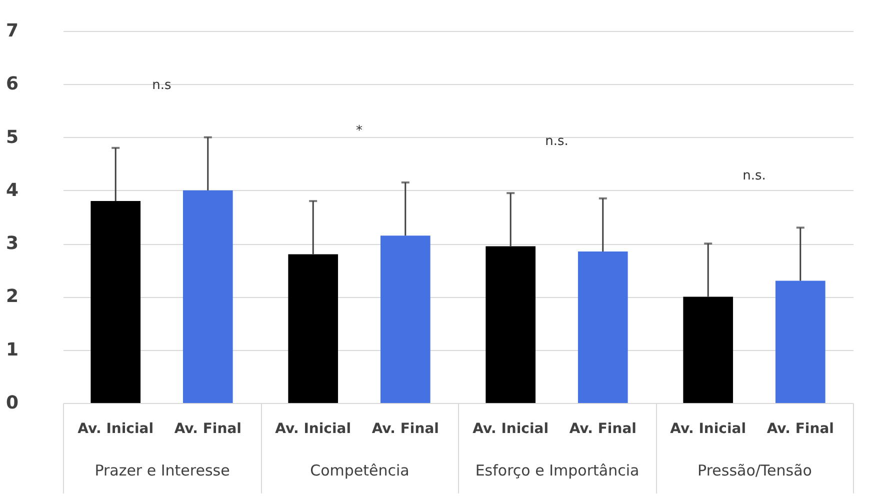 The height and width of the screenshot is (497, 880). I want to click on y-tick-label: 6, so click(12, 84).